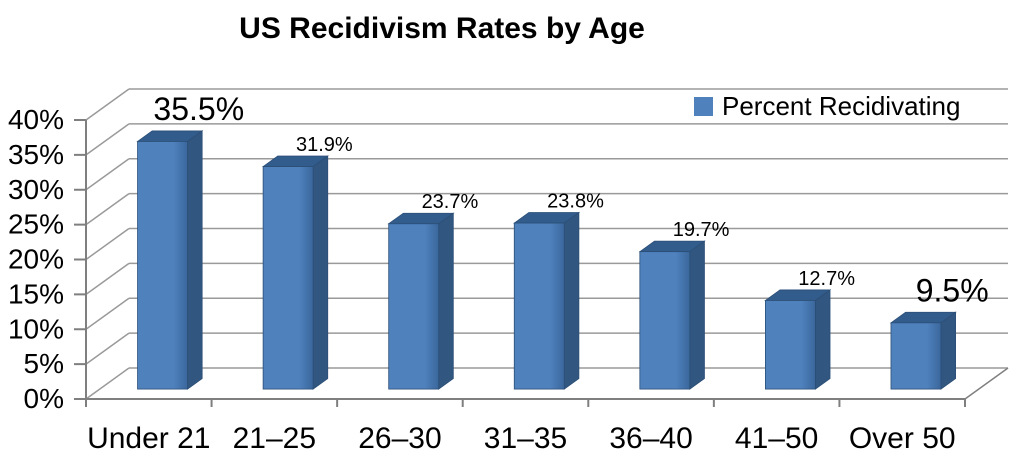 Image resolution: width=1024 pixels, height=471 pixels. I want to click on legend: Percent Recidivating, so click(827, 106).